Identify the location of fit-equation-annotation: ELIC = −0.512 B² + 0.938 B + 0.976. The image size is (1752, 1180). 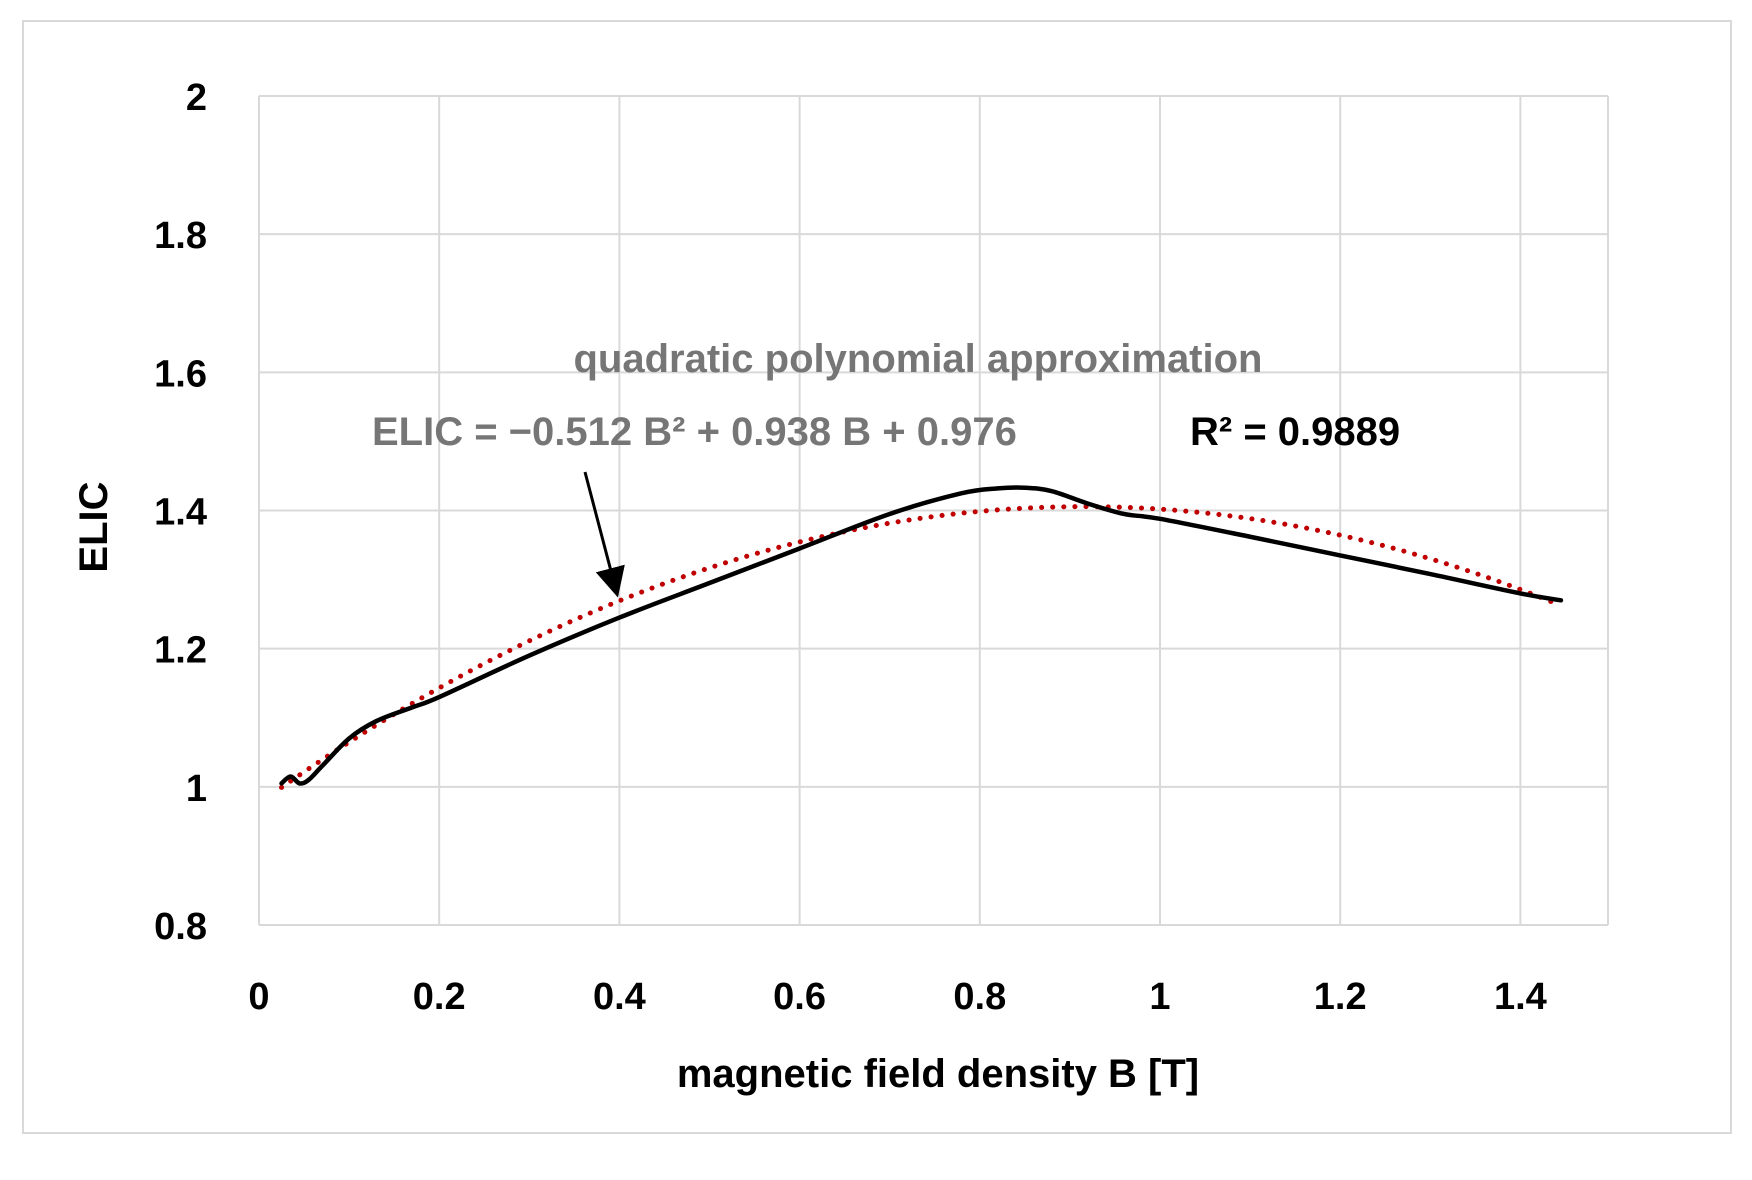
(694, 432).